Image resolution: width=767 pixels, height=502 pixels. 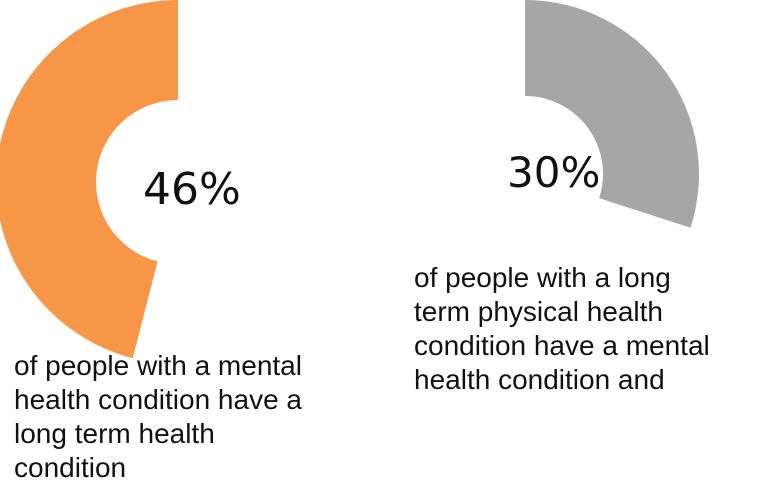 I want to click on caption-line: term physical health, so click(x=539, y=311).